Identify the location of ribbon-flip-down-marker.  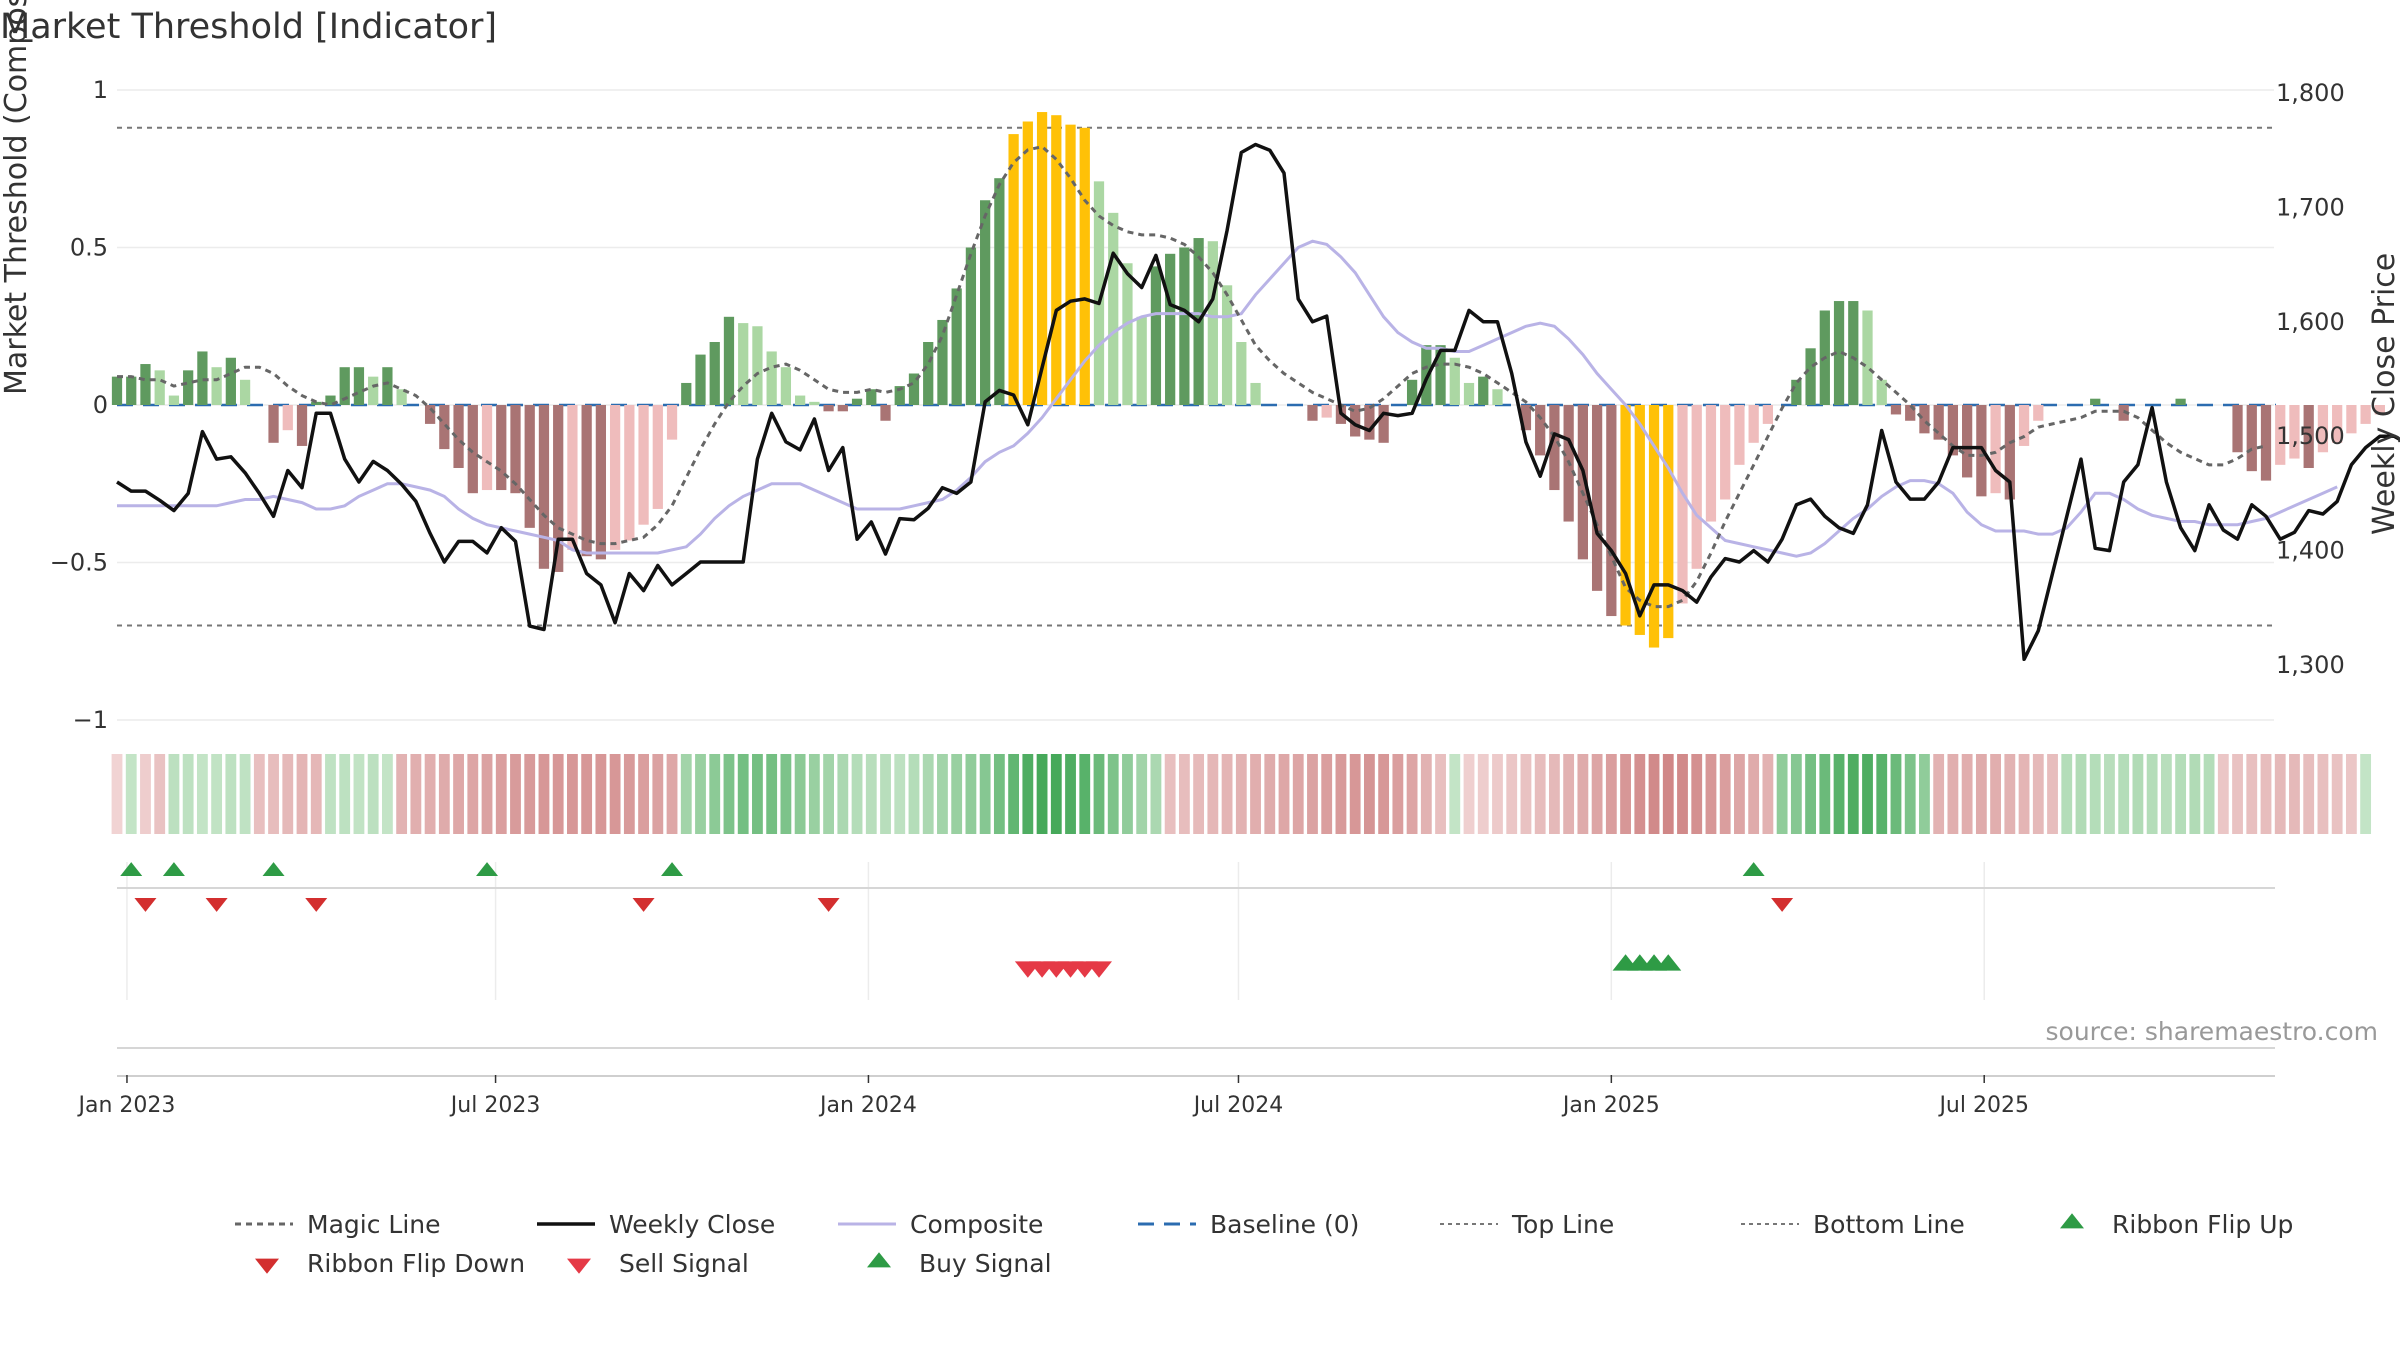
(643, 905).